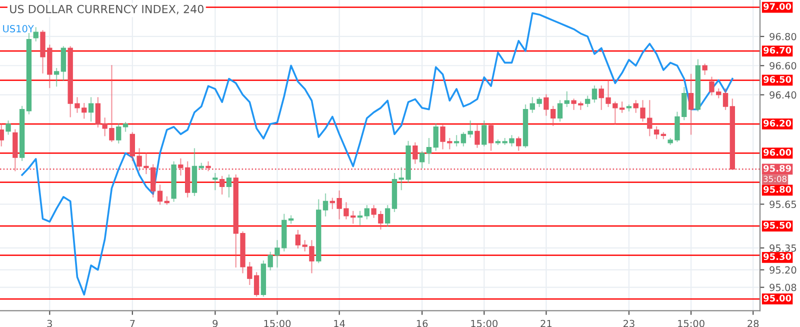  What do you see at coordinates (775, 179) in the screenshot?
I see `text: 35:08` at bounding box center [775, 179].